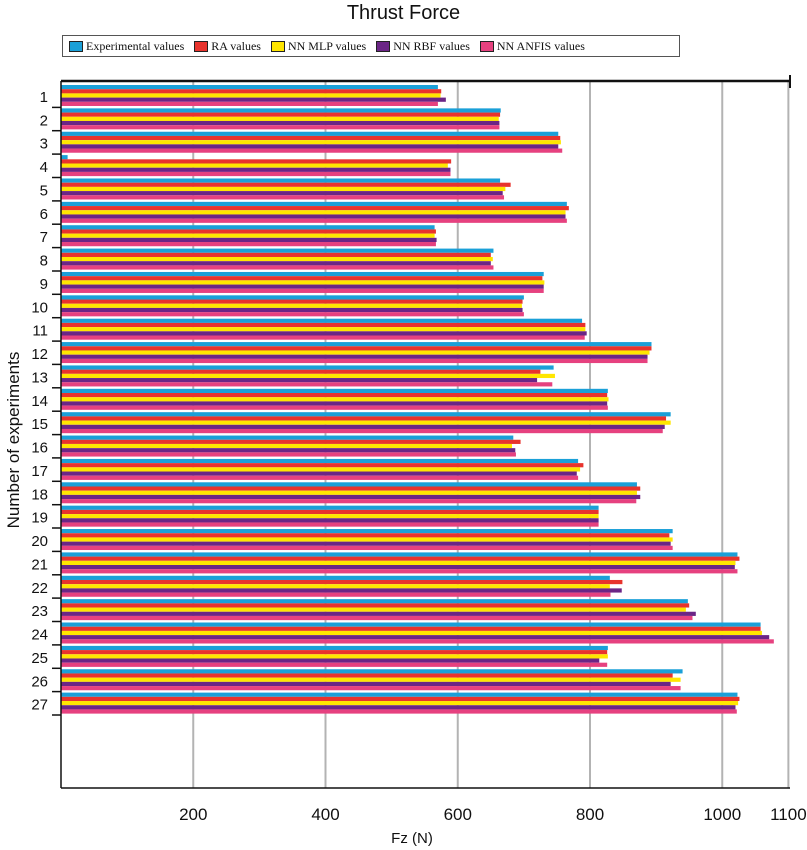  I want to click on bar-exp5-s1, so click(281, 180).